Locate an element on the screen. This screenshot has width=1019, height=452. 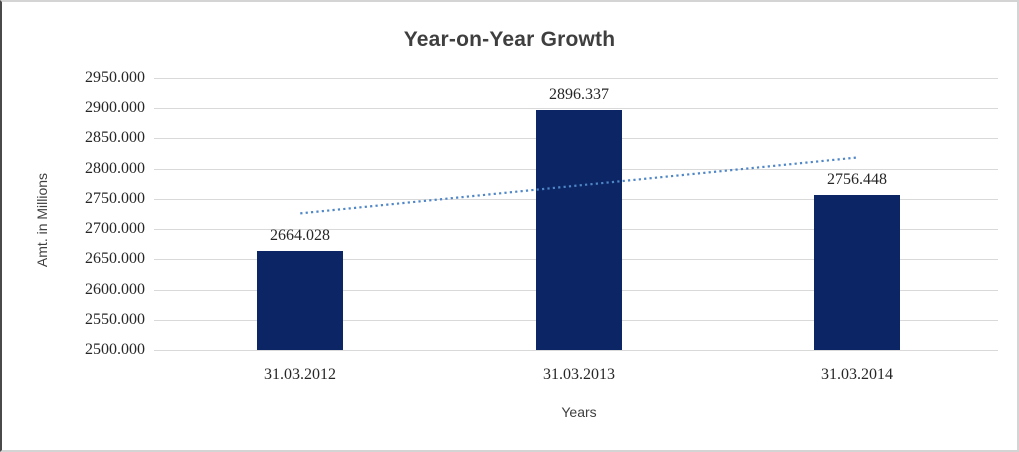
y-axis-tick-label: 2650.000 is located at coordinates (115, 258).